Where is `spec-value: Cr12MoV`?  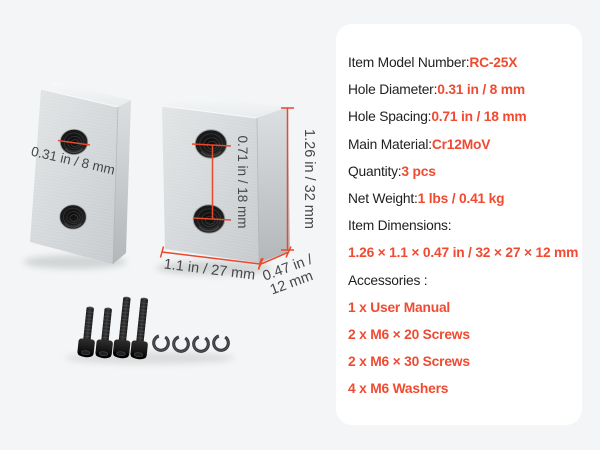 spec-value: Cr12MoV is located at coordinates (461, 144).